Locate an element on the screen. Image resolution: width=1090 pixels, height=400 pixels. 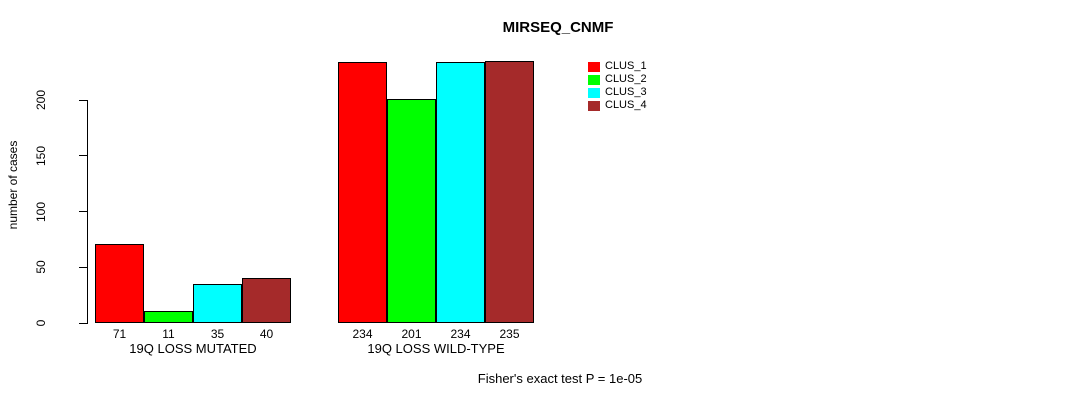
group-label: 19Q LOSS MUTATED is located at coordinates (193, 348).